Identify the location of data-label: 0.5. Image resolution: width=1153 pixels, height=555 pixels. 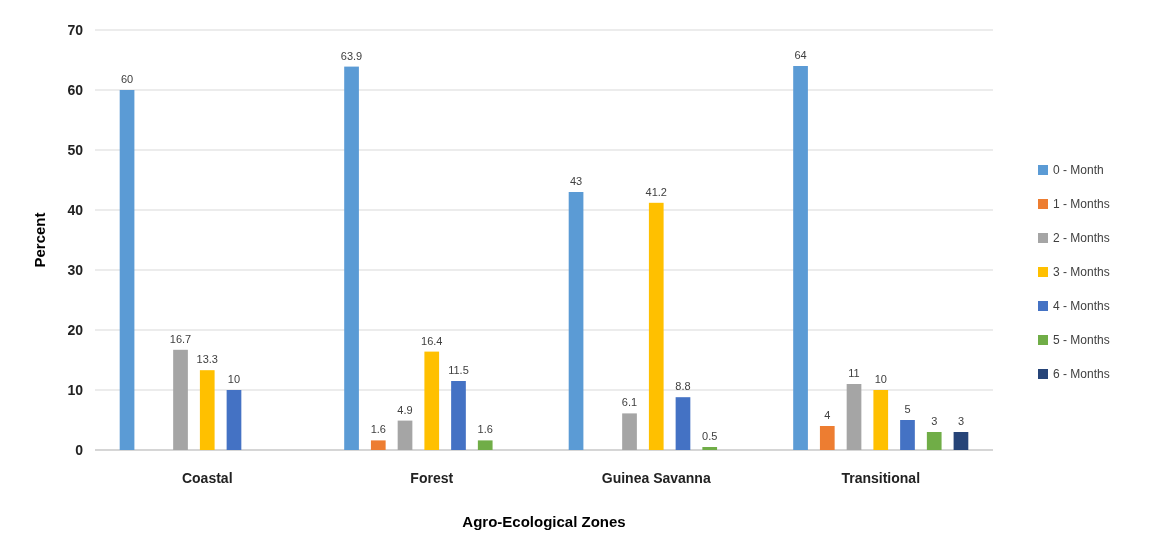
(710, 436).